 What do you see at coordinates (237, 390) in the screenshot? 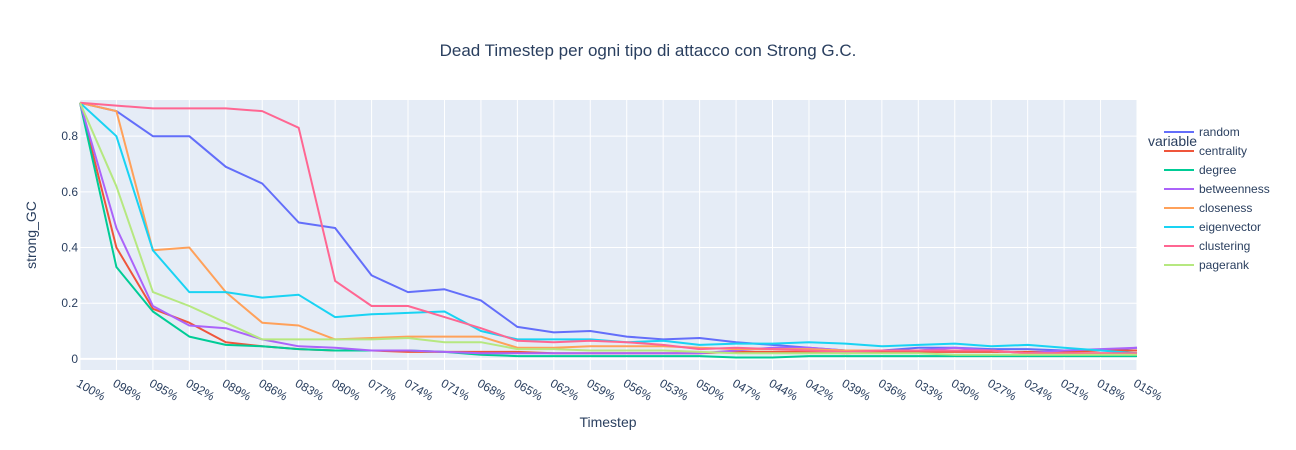
I see `x-tick-label: 089%` at bounding box center [237, 390].